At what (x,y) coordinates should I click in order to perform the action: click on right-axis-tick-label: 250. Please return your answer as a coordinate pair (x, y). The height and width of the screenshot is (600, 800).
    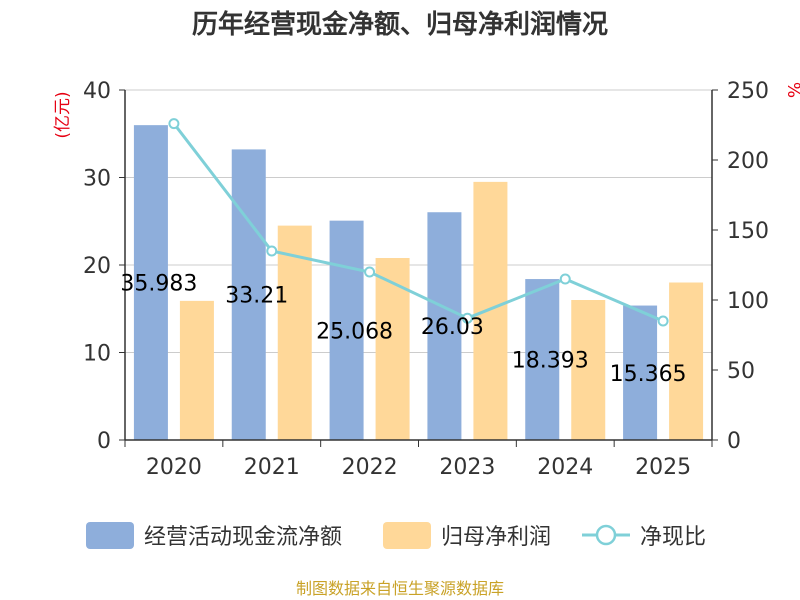
    Looking at the image, I should click on (748, 91).